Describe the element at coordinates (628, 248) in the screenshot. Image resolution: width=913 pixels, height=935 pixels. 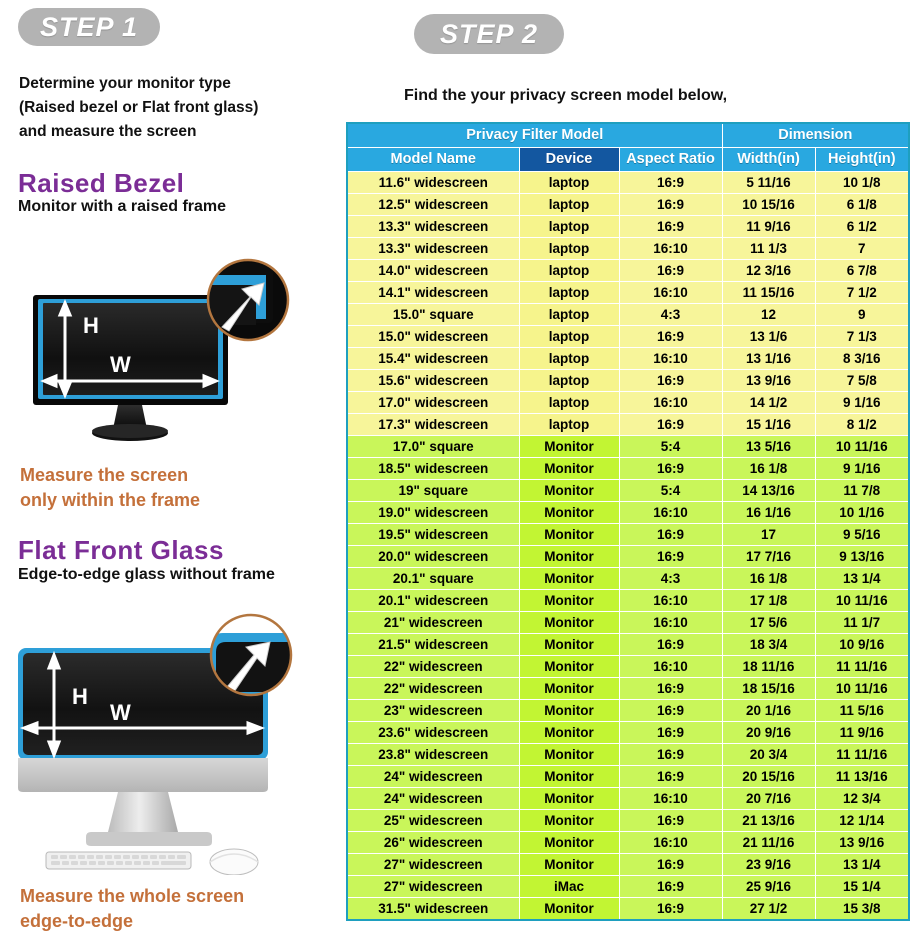
I see `table-row: 13.3" widescreen laptop 16:10 11 1/3 7` at that location.